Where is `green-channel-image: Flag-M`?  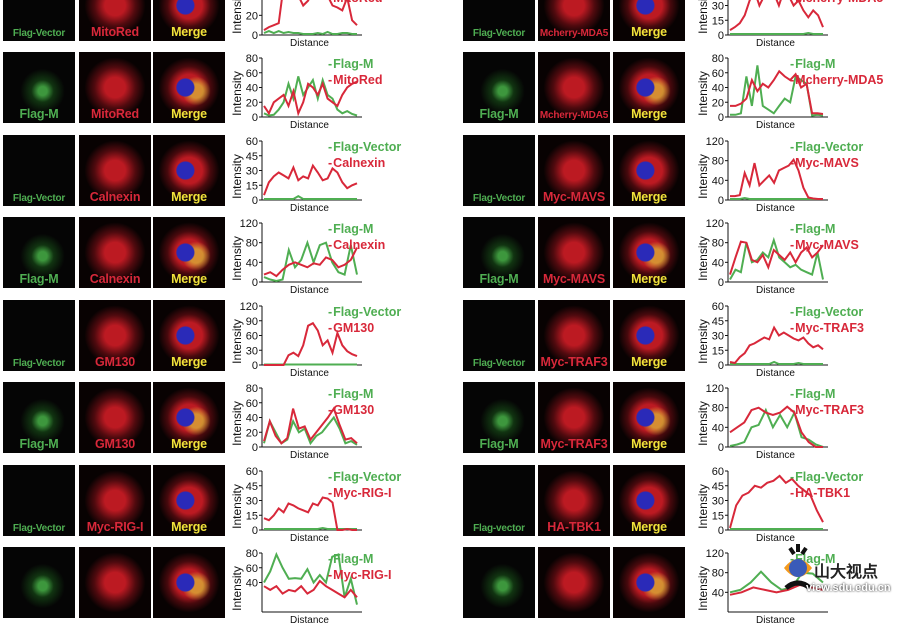 green-channel-image: Flag-M is located at coordinates (39, 417).